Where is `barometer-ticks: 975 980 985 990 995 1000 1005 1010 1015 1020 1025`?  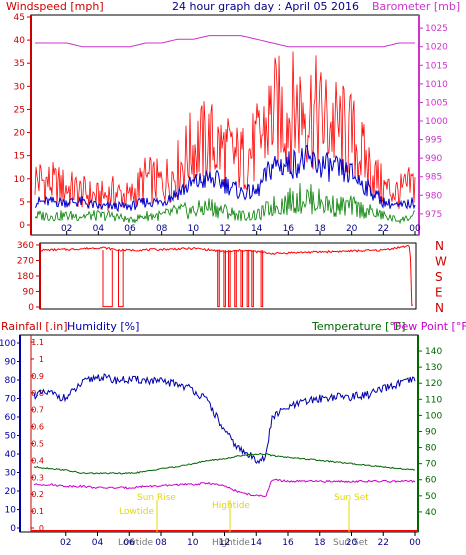 barometer-ticks: 975 980 985 990 995 1000 1005 1010 1015 1020 1025 is located at coordinates (433, 122).